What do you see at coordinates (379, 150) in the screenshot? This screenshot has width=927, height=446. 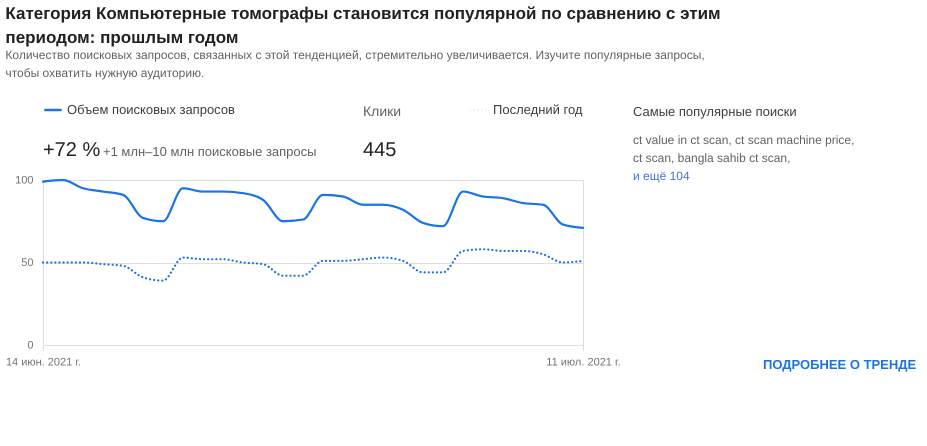 I see `text: 445` at bounding box center [379, 150].